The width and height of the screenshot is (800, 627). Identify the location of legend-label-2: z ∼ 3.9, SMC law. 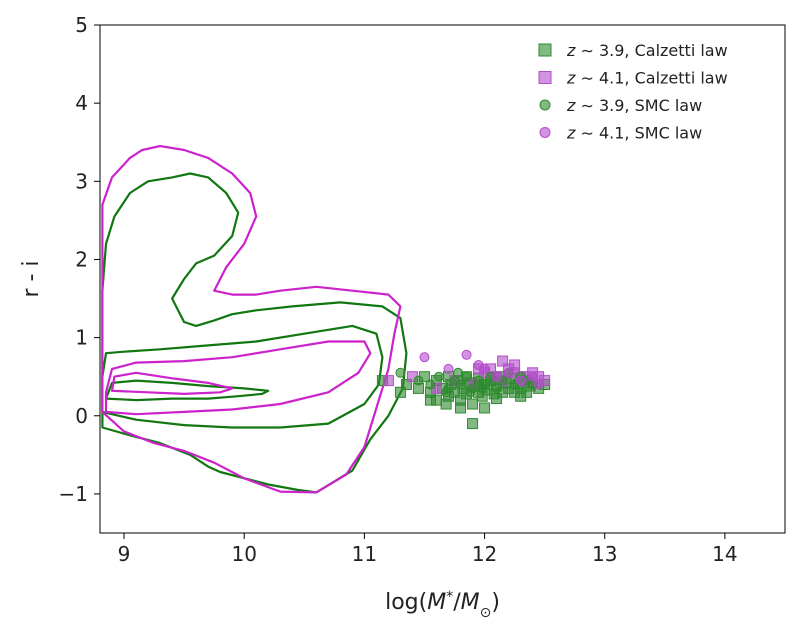
(634, 105).